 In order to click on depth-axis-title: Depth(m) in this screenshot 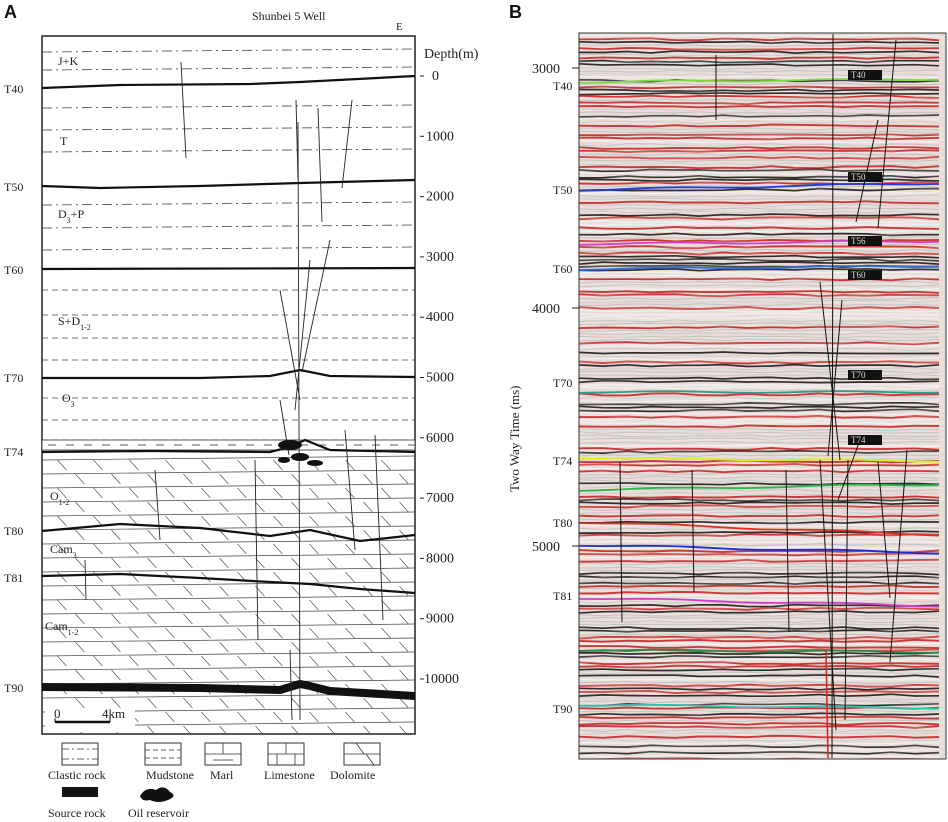, I will do `click(451, 54)`.